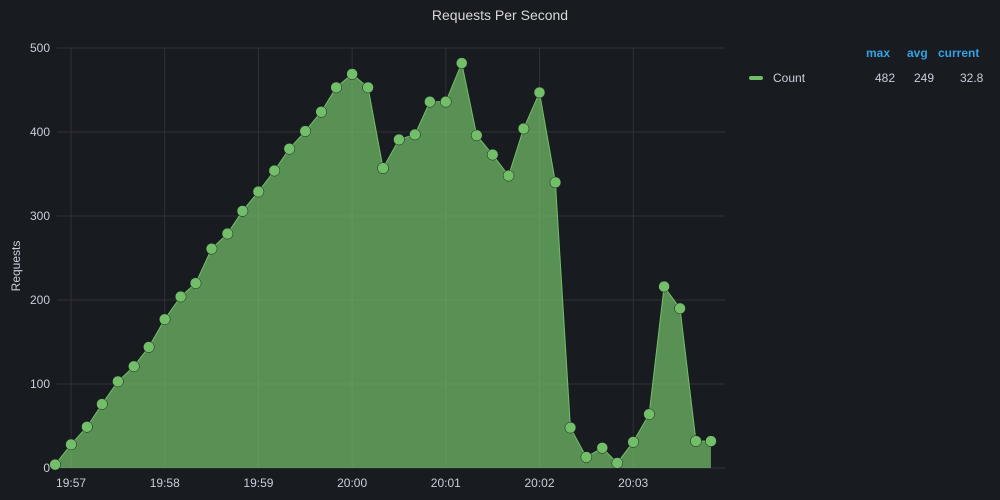 This screenshot has width=1000, height=500. I want to click on y-tick-label: 100, so click(40, 384).